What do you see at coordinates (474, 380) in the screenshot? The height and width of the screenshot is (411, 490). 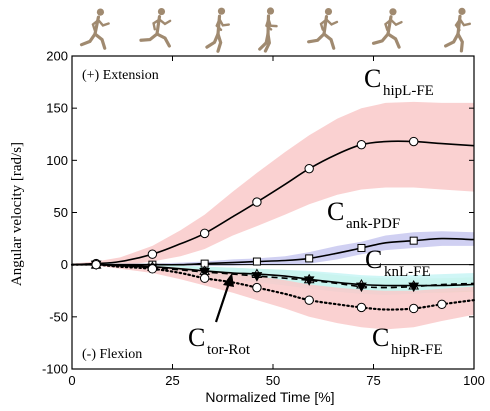 I see `x-tick-label: 100` at bounding box center [474, 380].